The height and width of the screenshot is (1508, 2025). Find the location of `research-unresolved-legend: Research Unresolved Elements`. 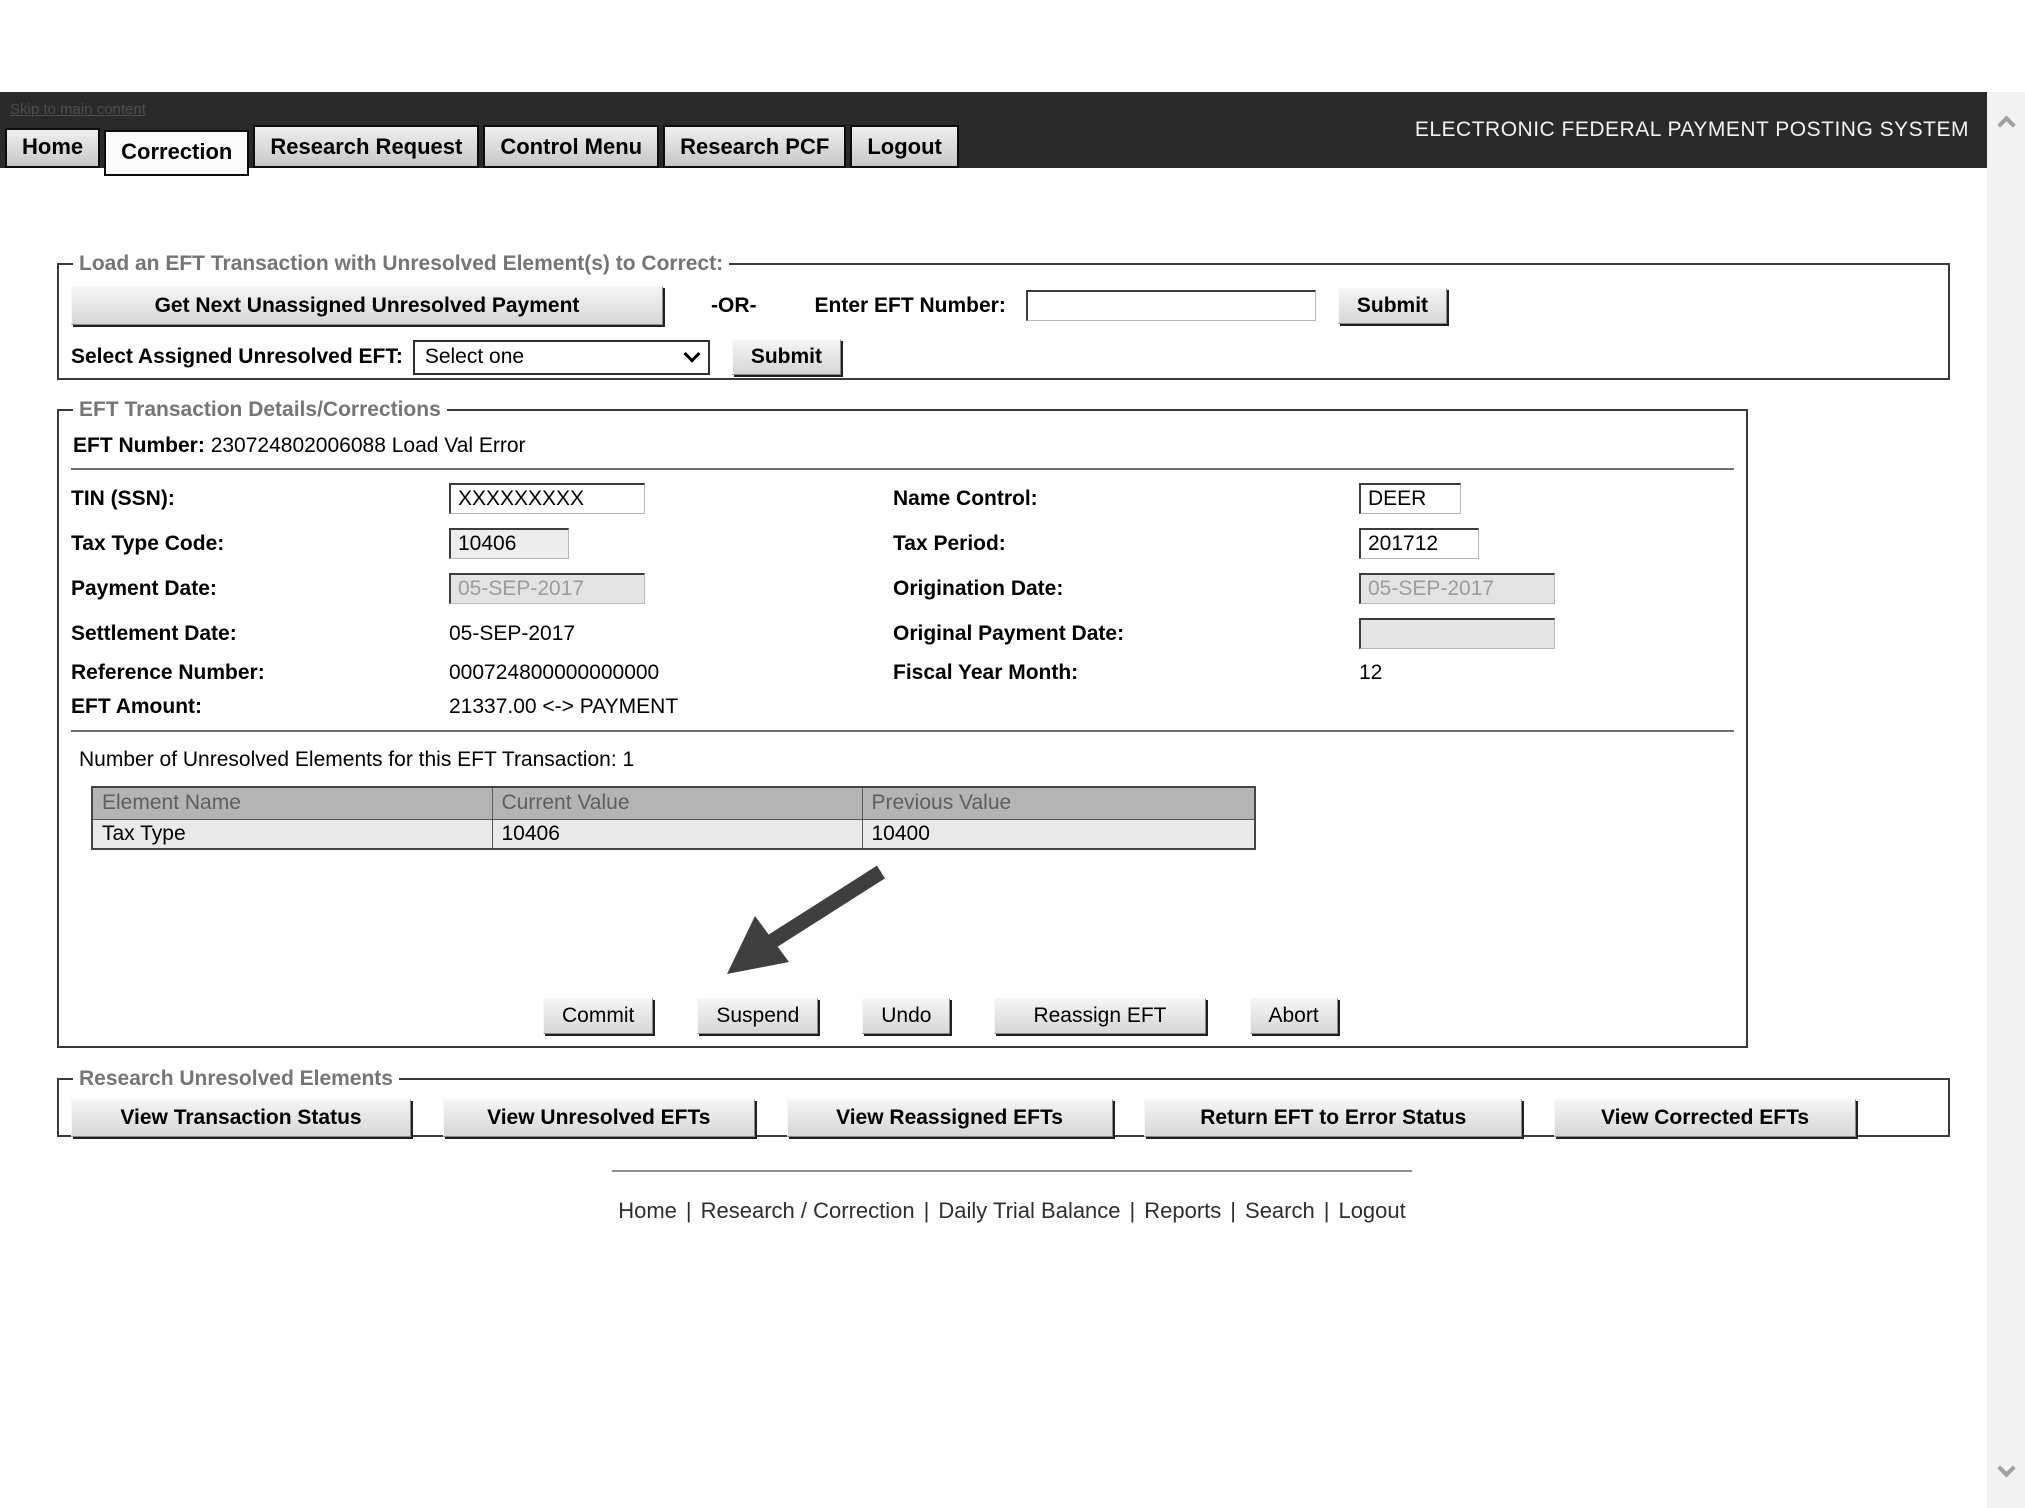

research-unresolved-legend: Research Unresolved Elements is located at coordinates (236, 1078).